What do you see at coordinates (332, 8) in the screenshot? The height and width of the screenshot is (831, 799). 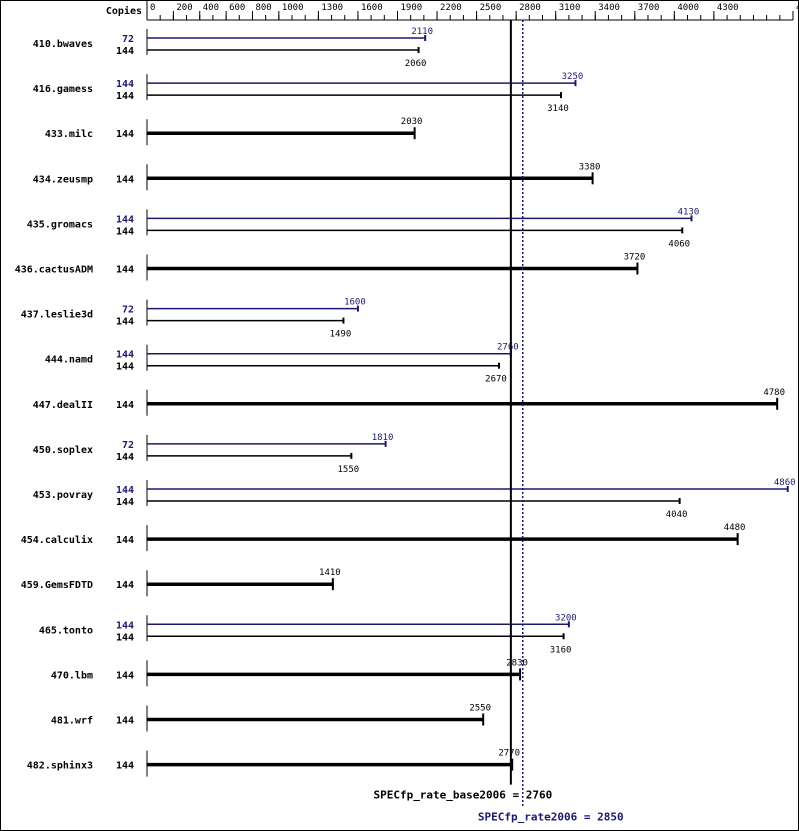 I see `x-tick-label: 1300` at bounding box center [332, 8].